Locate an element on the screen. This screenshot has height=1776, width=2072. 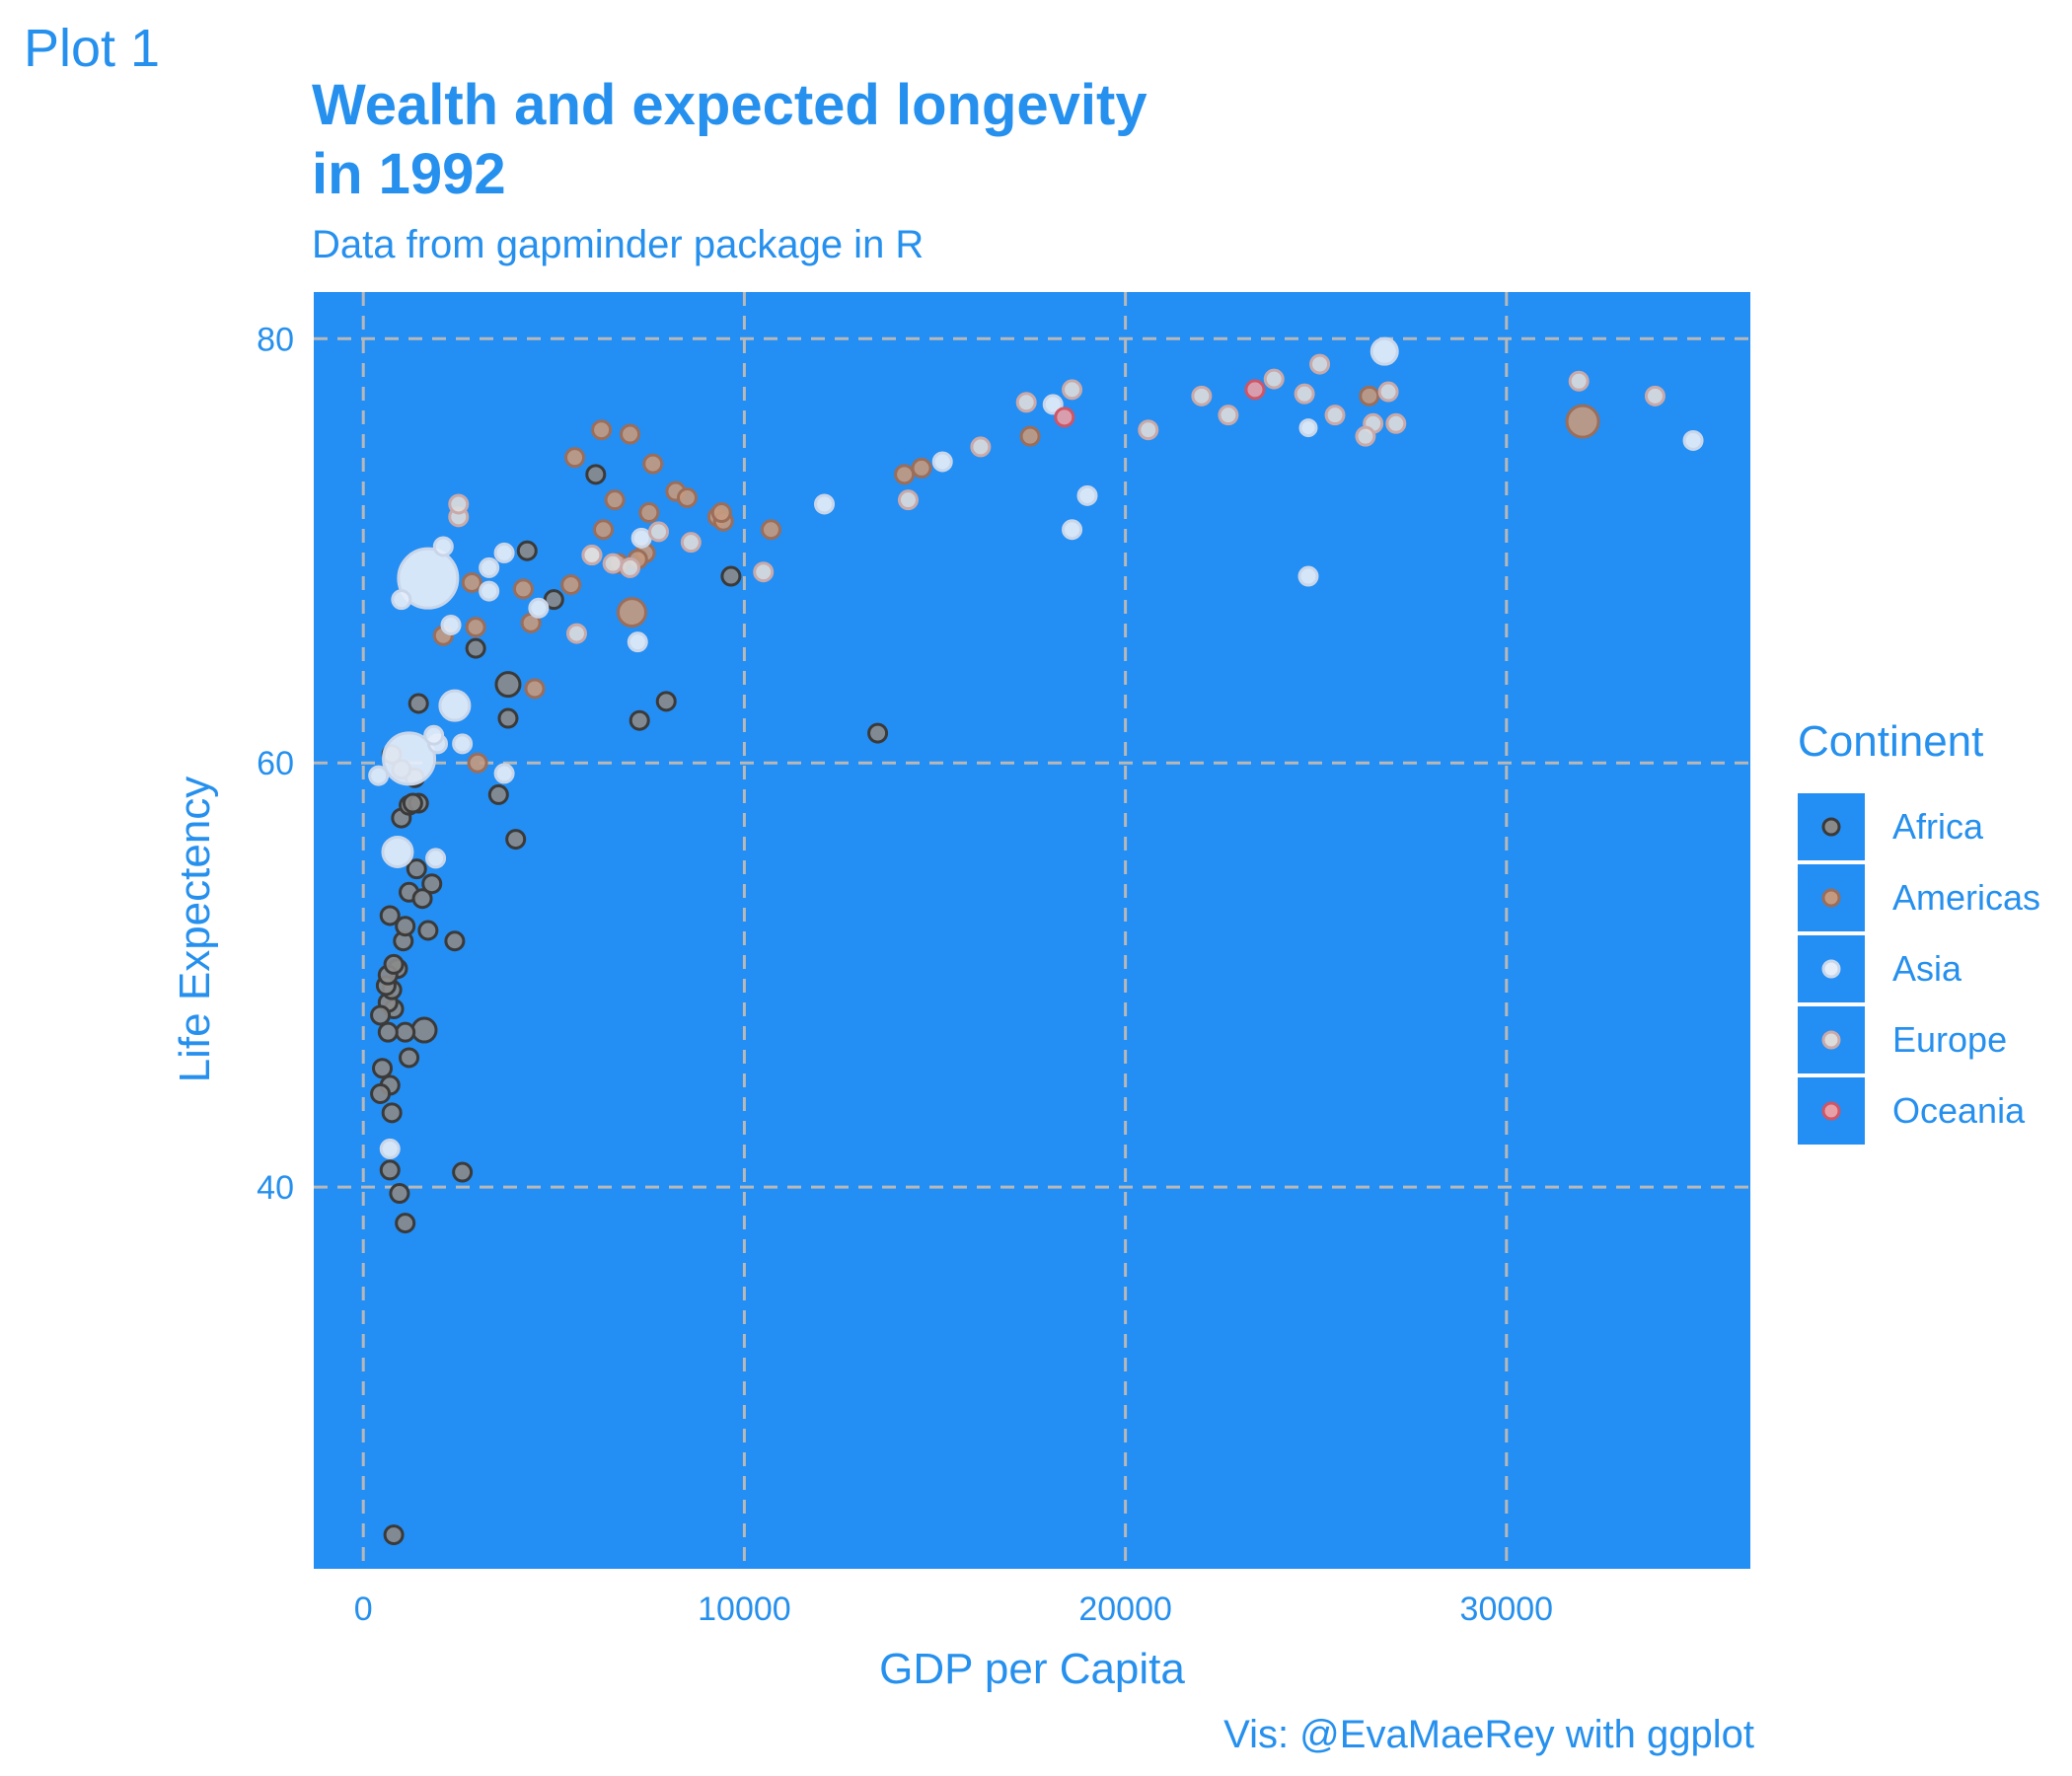
legend-marker-asia is located at coordinates (1831, 969).